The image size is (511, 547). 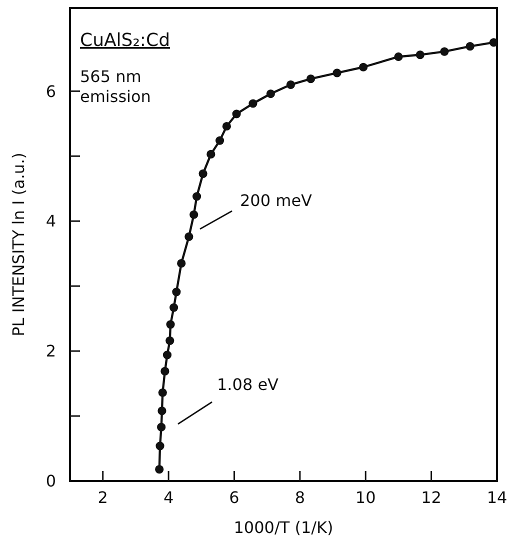 I want to click on text: 565 nm emission, so click(x=115, y=86).